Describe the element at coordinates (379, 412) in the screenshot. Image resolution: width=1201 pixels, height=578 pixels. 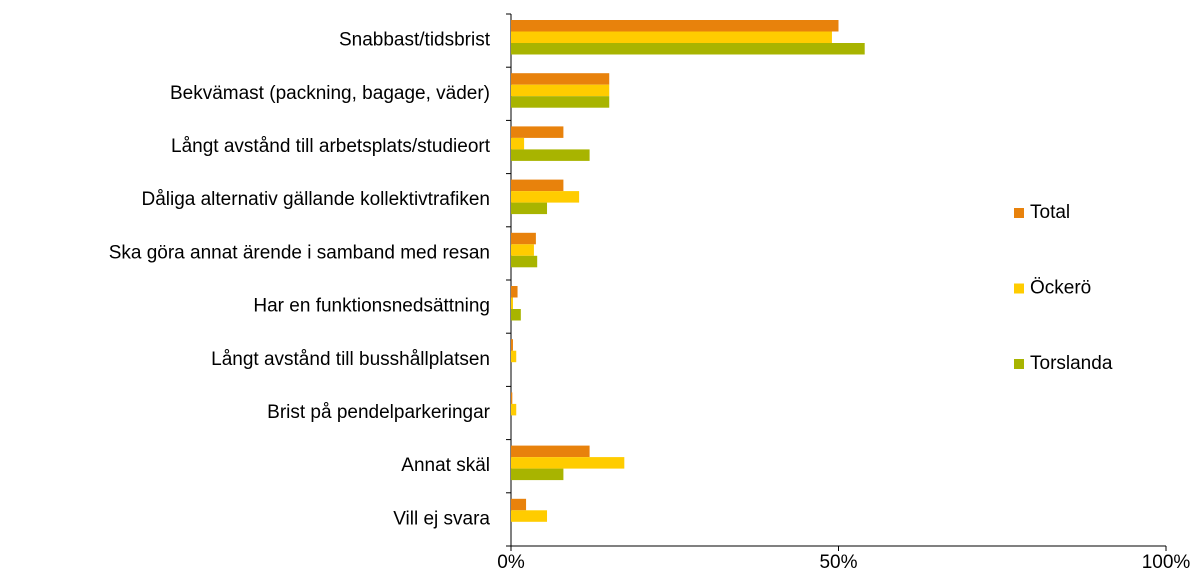
I see `category-label: Brist på pendelparkeringar` at that location.